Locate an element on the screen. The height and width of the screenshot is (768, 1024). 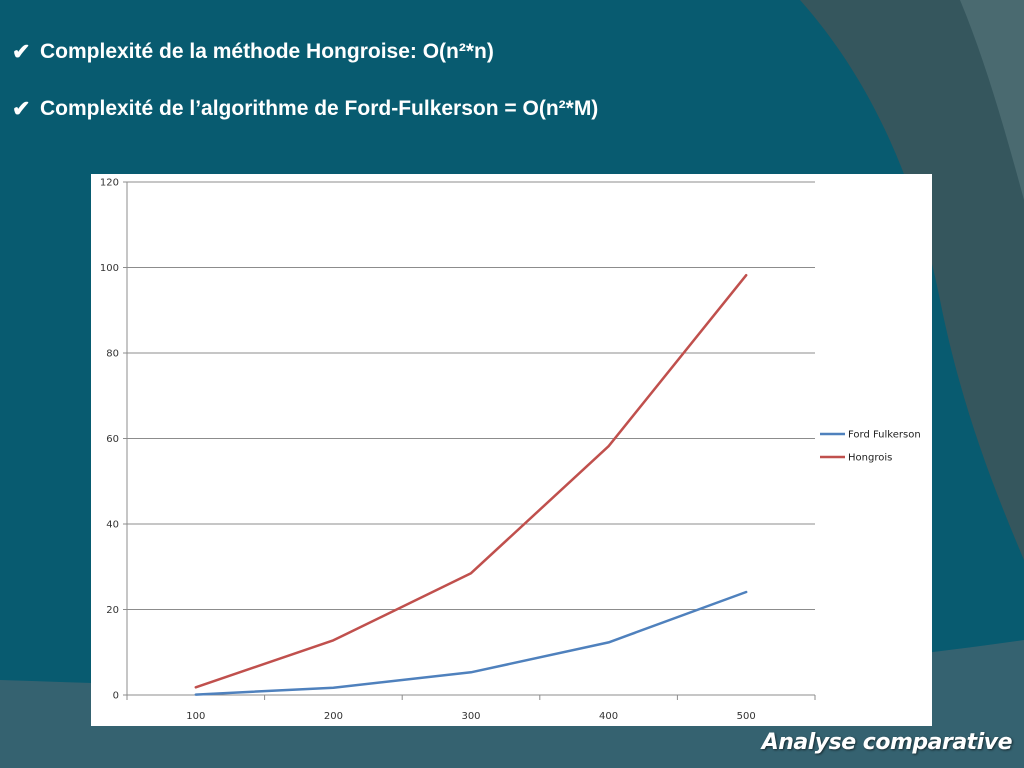
y-tick-label: 100 is located at coordinates (109, 268).